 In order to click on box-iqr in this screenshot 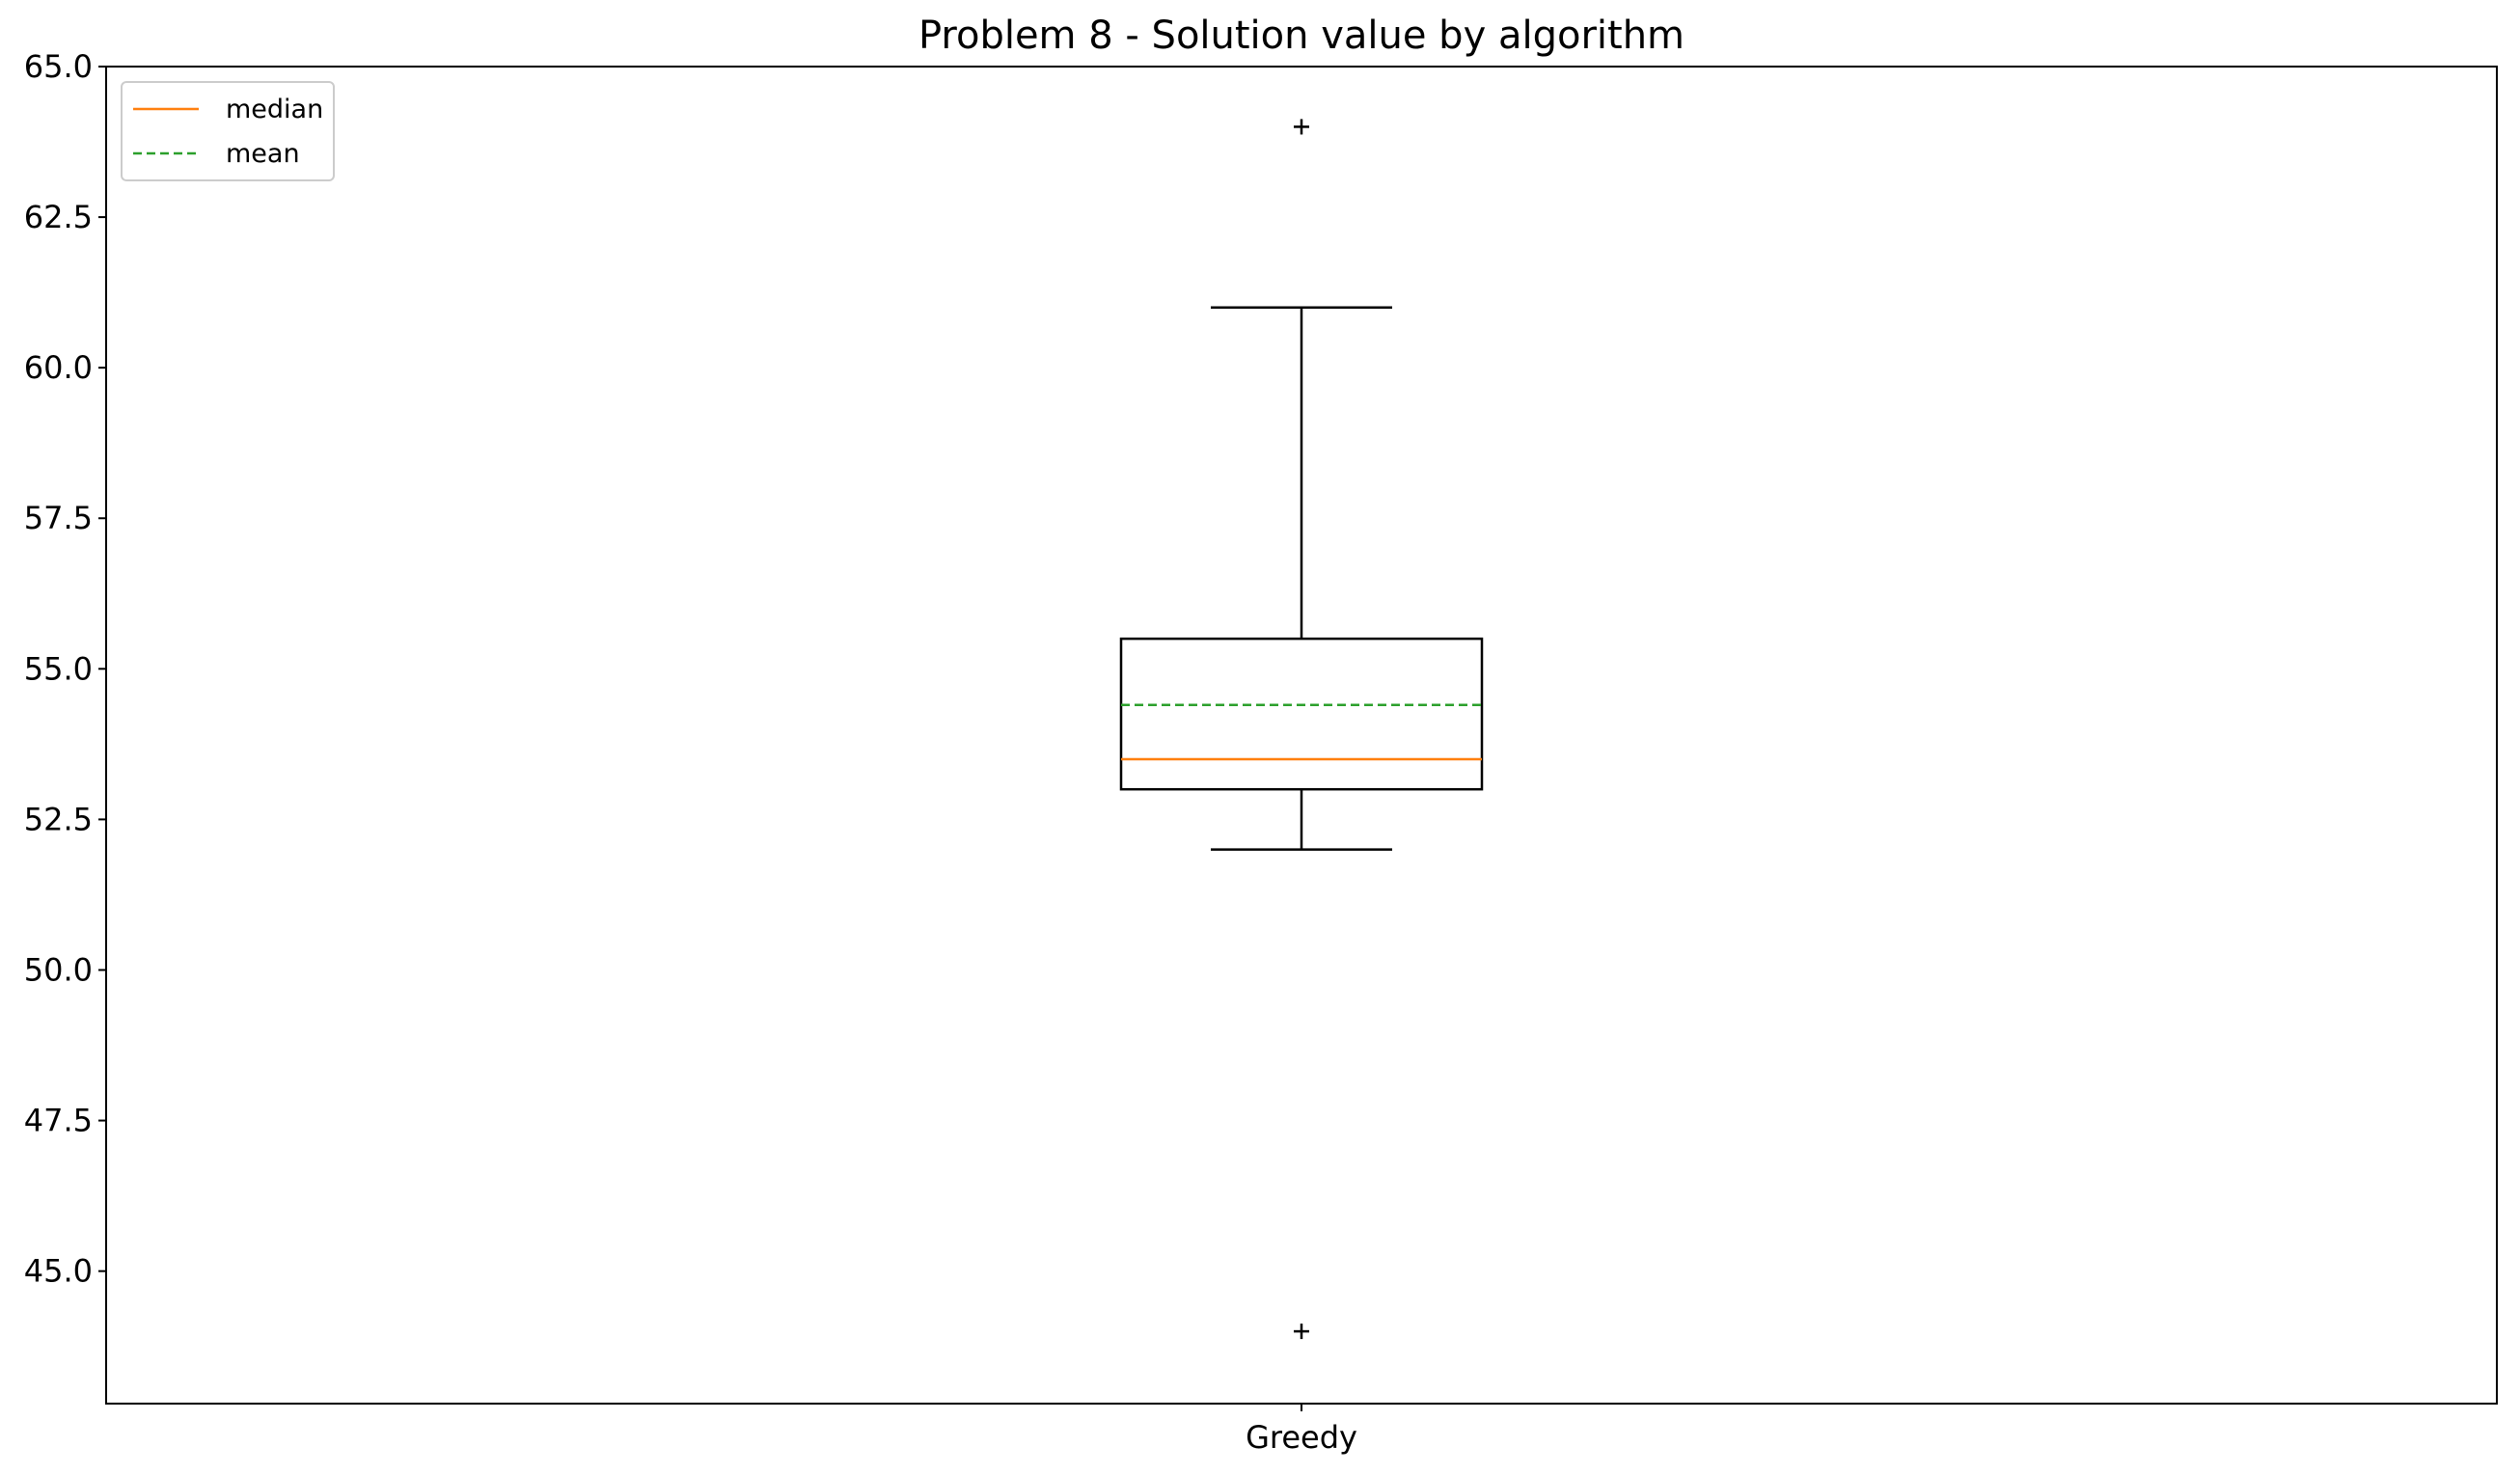, I will do `click(1301, 714)`.